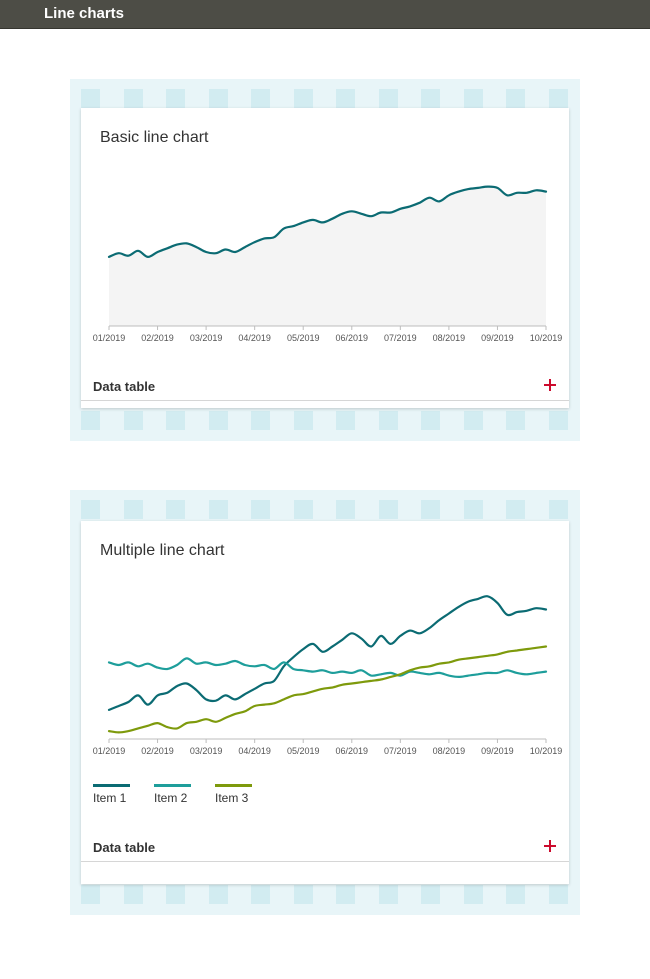  I want to click on page-title: Line charts, so click(84, 13).